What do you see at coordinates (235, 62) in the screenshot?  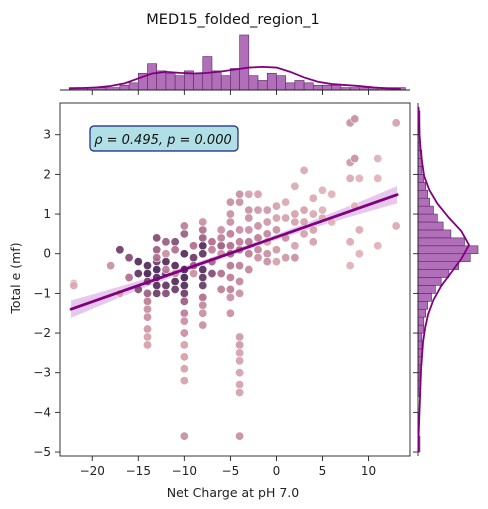 I see `x-marginal-histogram` at bounding box center [235, 62].